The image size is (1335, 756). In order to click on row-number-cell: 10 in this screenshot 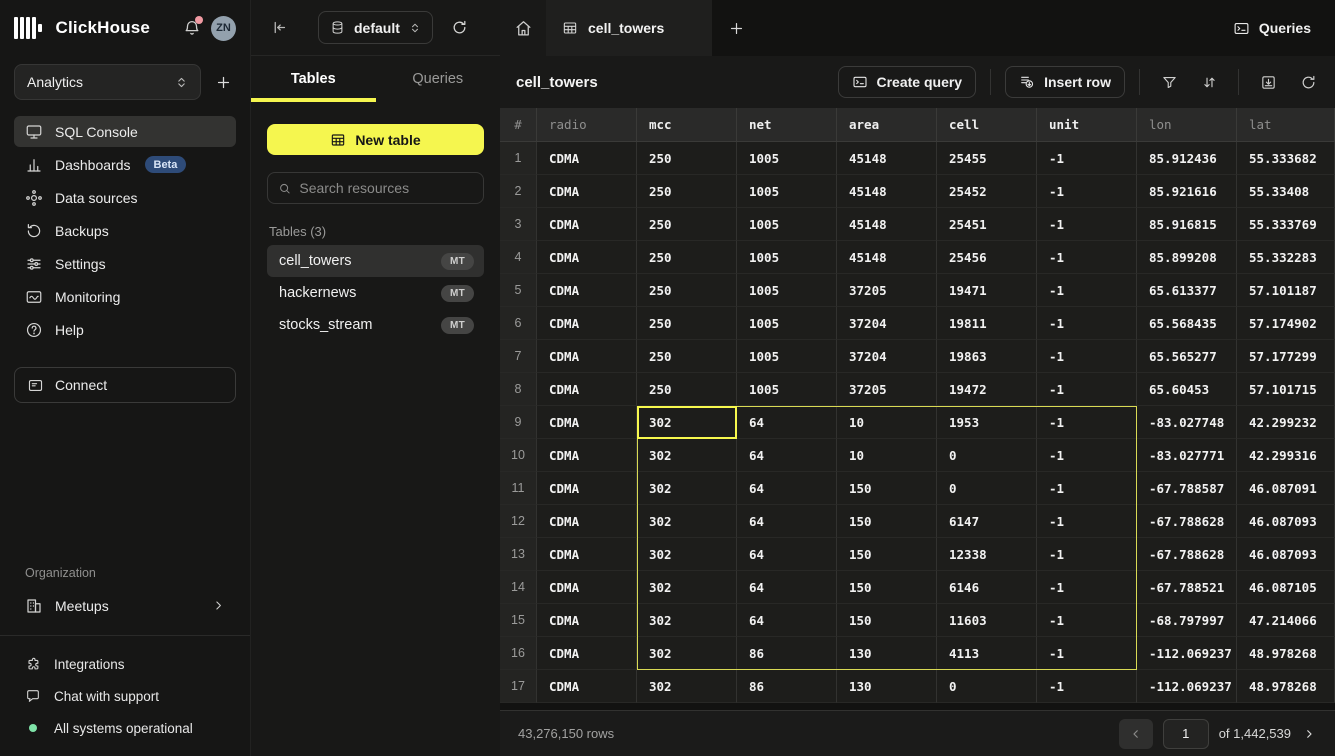, I will do `click(518, 455)`.